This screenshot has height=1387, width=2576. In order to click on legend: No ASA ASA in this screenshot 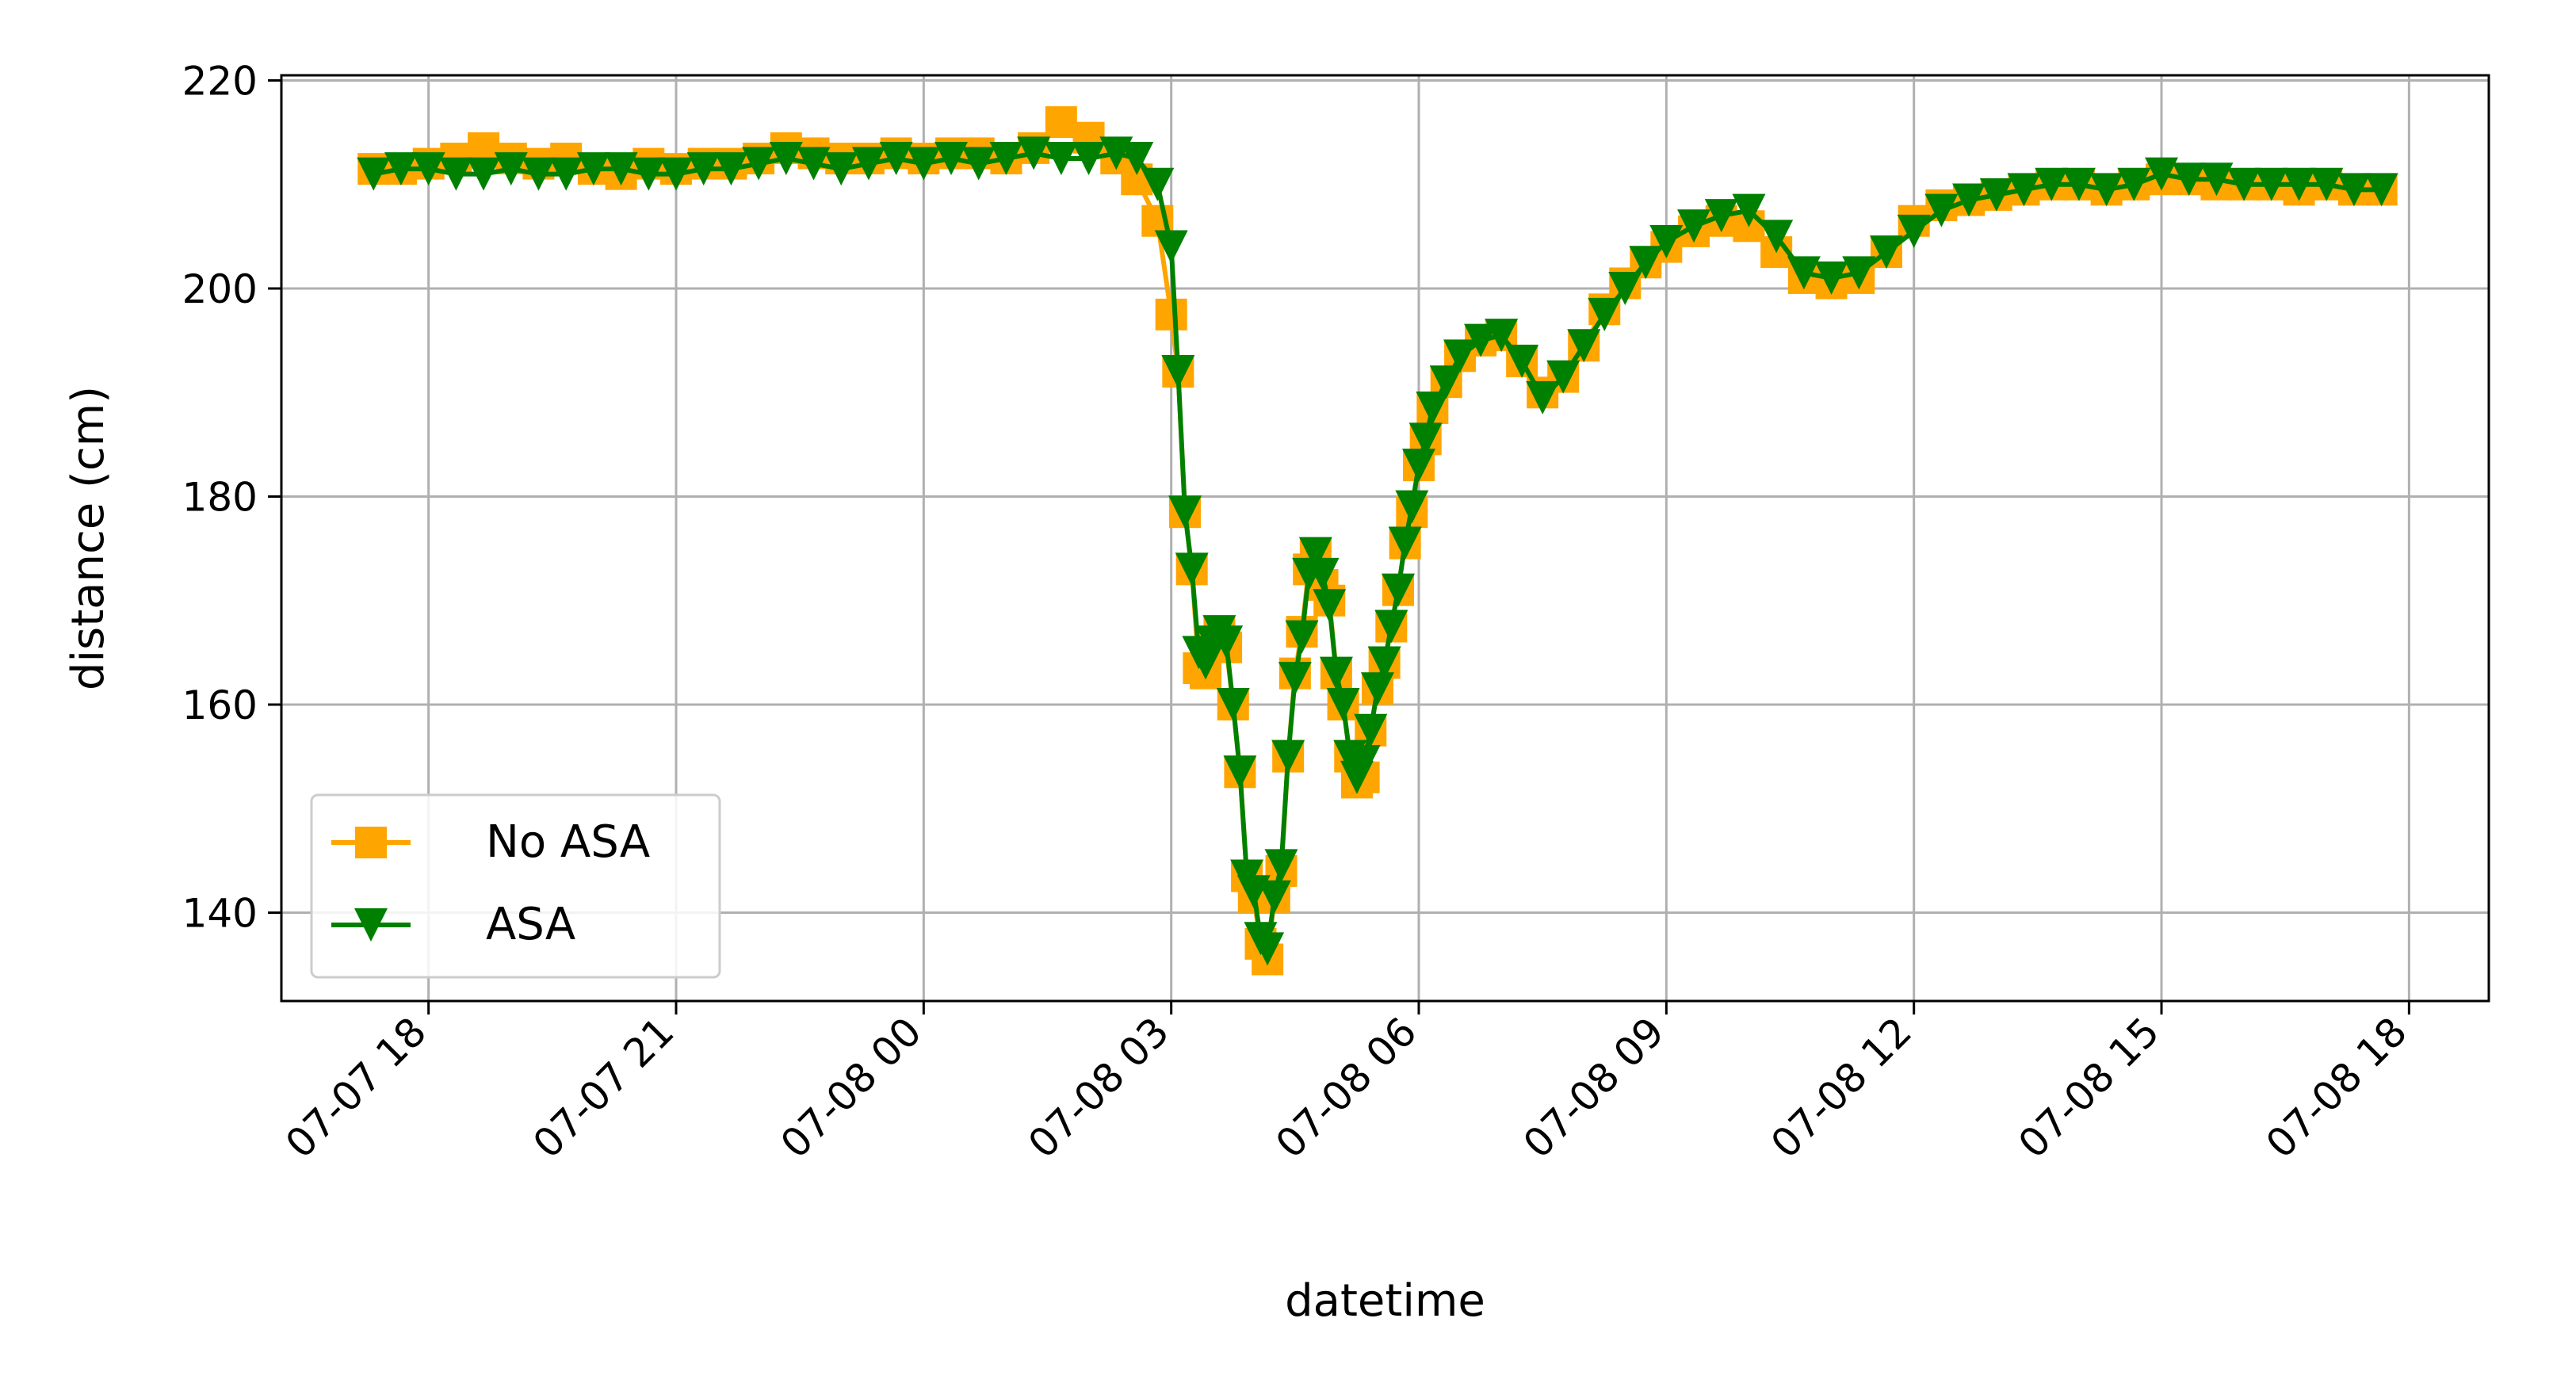, I will do `click(515, 886)`.